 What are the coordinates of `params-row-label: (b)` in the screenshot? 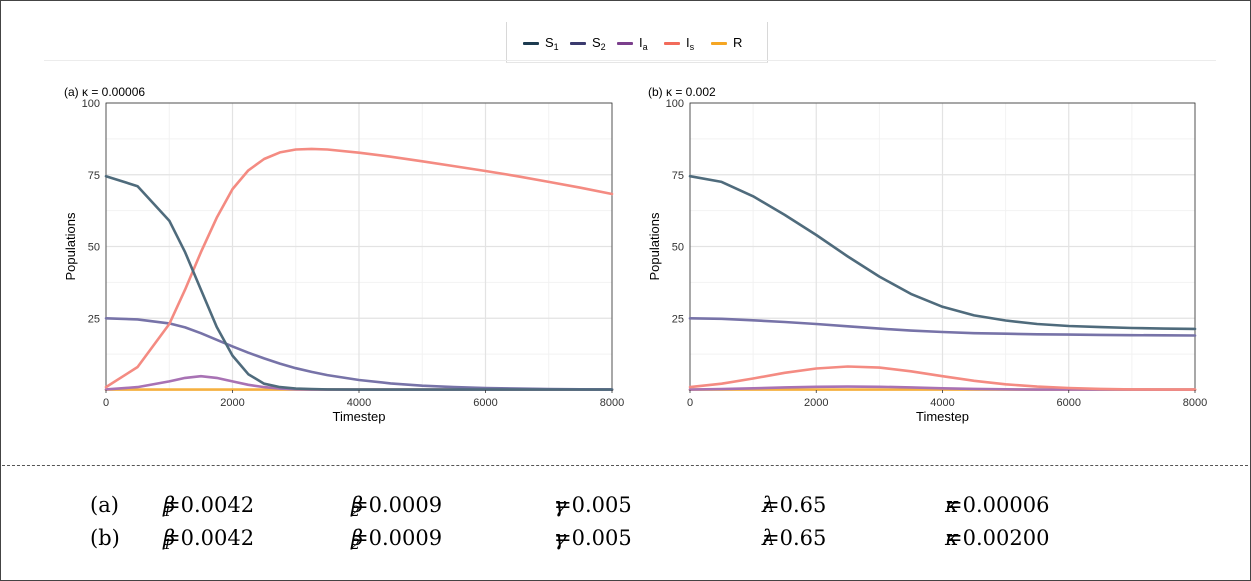 It's located at (105, 538).